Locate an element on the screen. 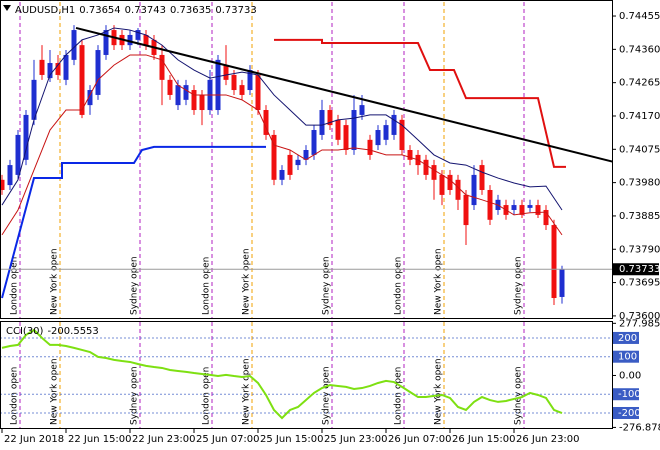  symbol: AUDUSD,H1 is located at coordinates (45, 10).